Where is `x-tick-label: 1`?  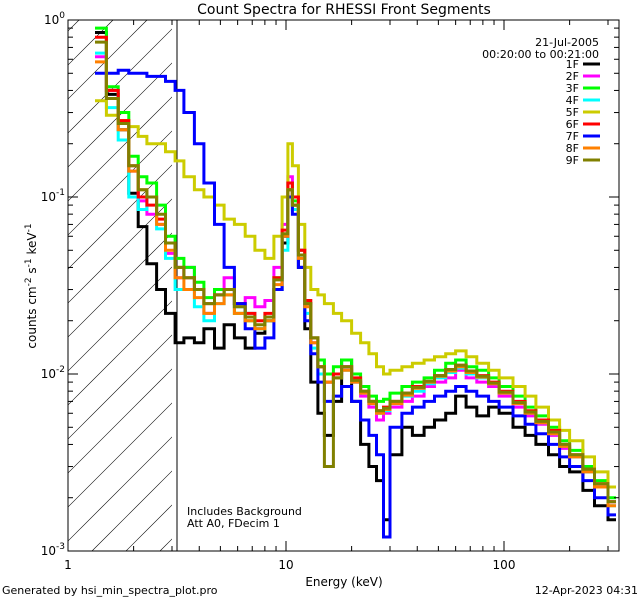 x-tick-label: 1 is located at coordinates (68, 565).